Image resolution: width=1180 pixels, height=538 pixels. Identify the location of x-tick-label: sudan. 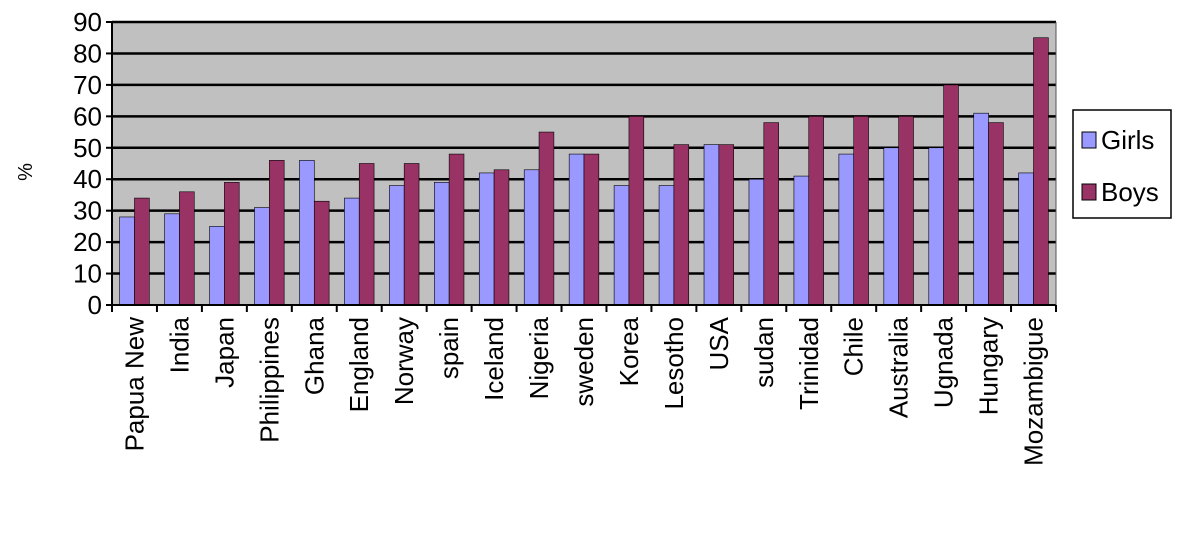
(764, 352).